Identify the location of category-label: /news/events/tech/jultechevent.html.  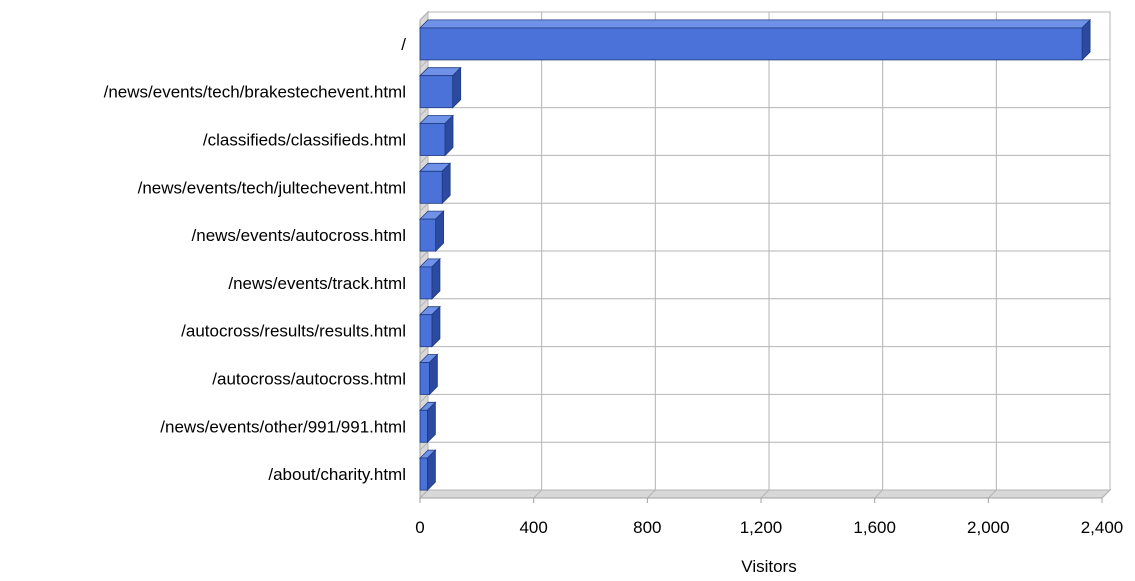
(272, 187).